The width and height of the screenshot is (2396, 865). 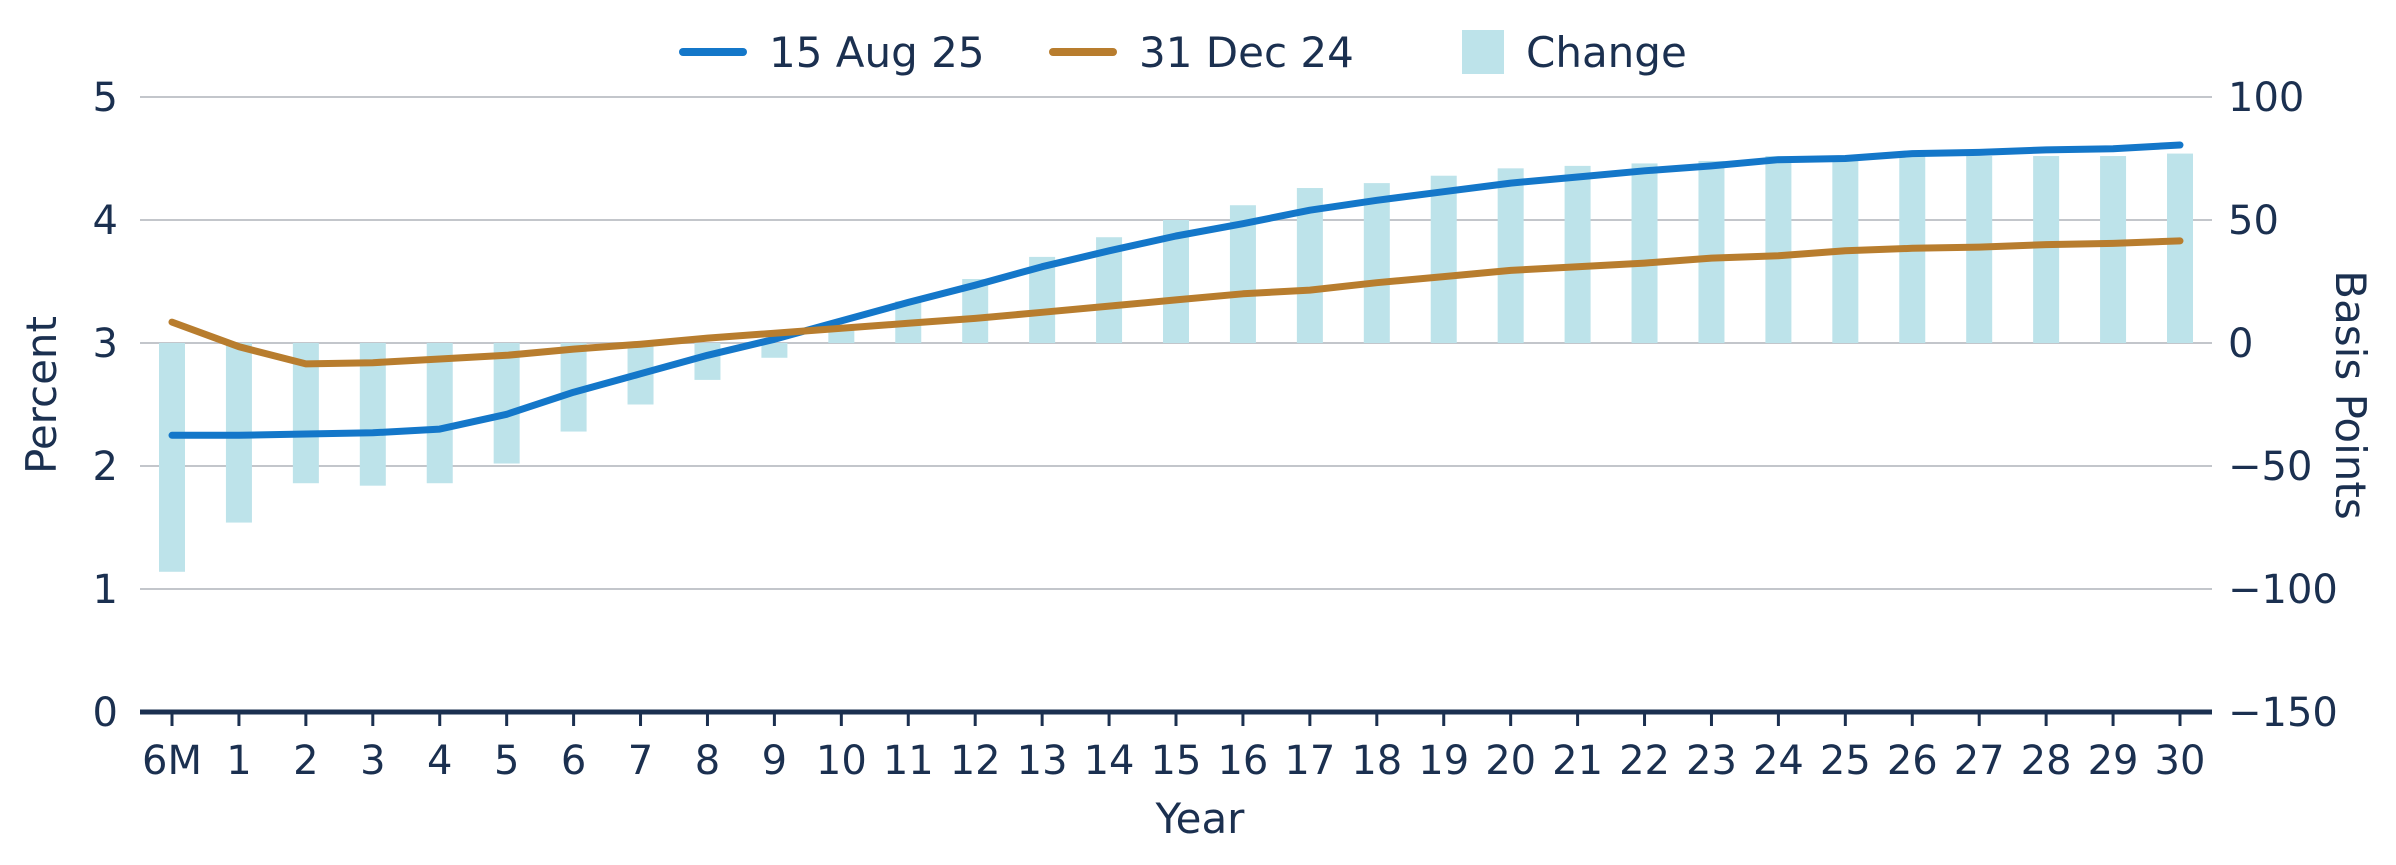 What do you see at coordinates (105, 713) in the screenshot?
I see `left-tick-label: 0` at bounding box center [105, 713].